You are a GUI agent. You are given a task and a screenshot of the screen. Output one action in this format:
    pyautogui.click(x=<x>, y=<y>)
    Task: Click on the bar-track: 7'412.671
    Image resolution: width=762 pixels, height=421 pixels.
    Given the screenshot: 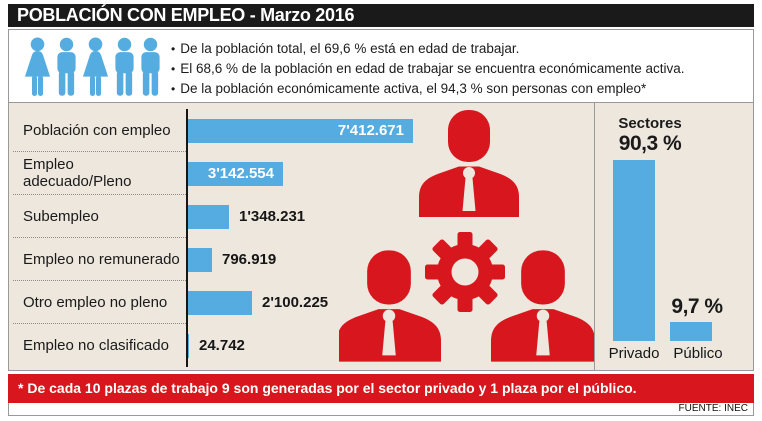 What is the action you would take?
    pyautogui.click(x=390, y=130)
    